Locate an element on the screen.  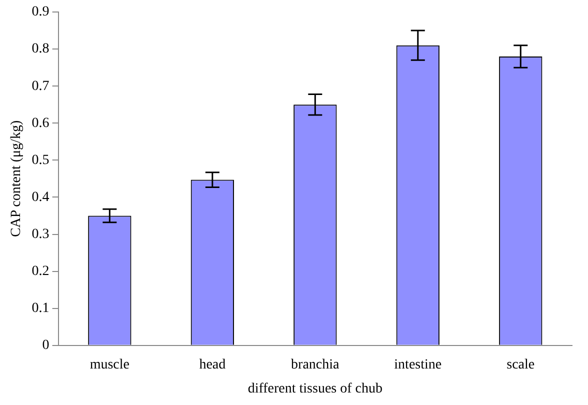
y-tick-label: 0.7 is located at coordinates (41, 86).